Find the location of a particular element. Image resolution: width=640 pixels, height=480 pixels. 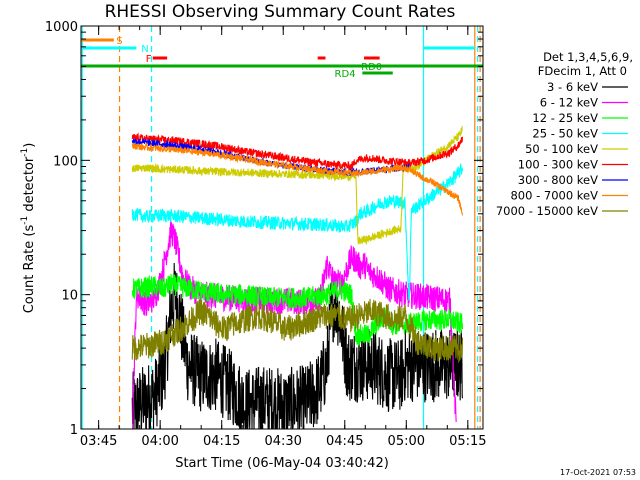

legend-label-7: 800 - 7000 keV is located at coordinates (554, 196).